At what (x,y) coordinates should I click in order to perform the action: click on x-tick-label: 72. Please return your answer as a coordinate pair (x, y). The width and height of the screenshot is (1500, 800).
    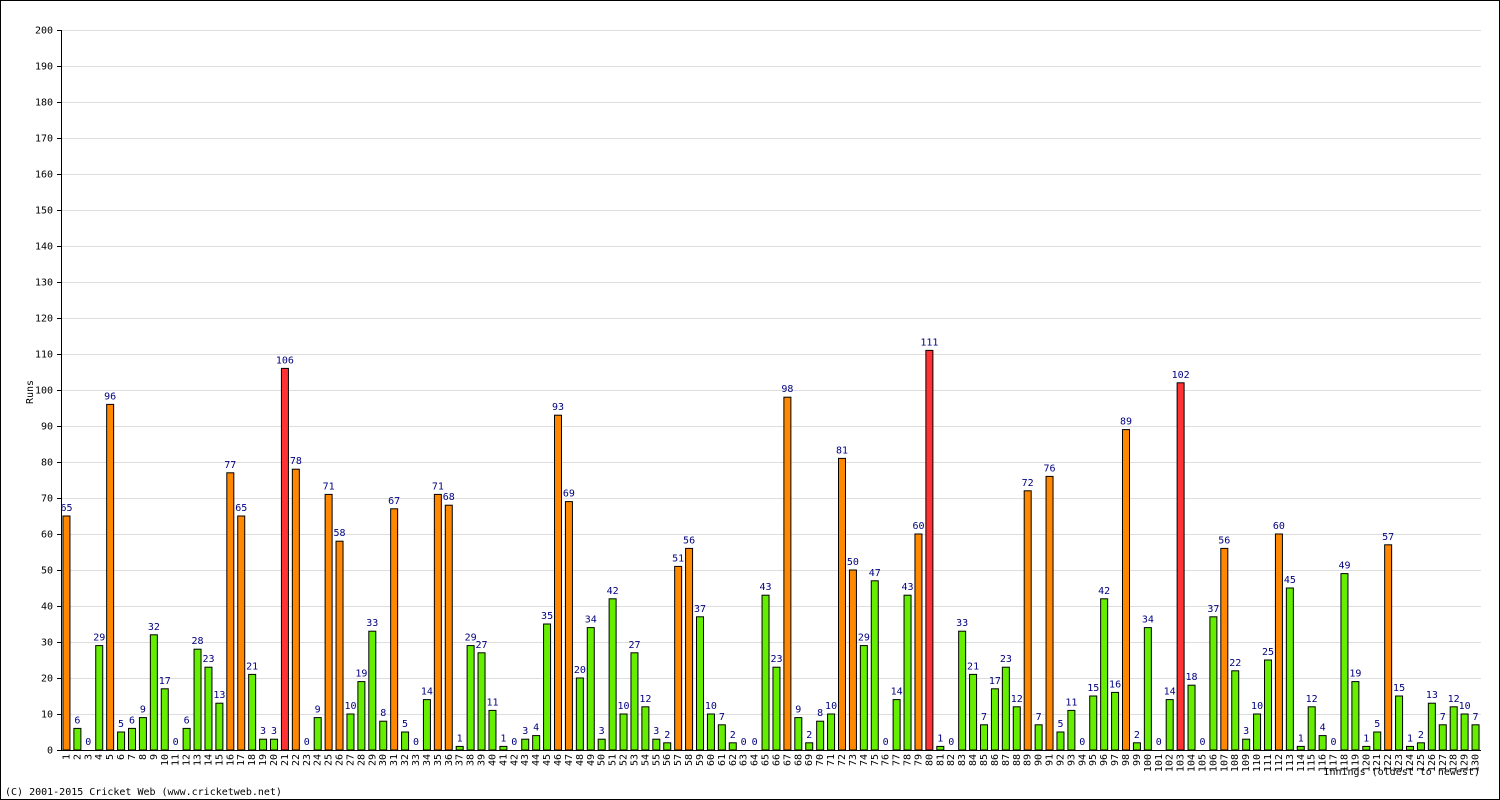
    Looking at the image, I should click on (842, 760).